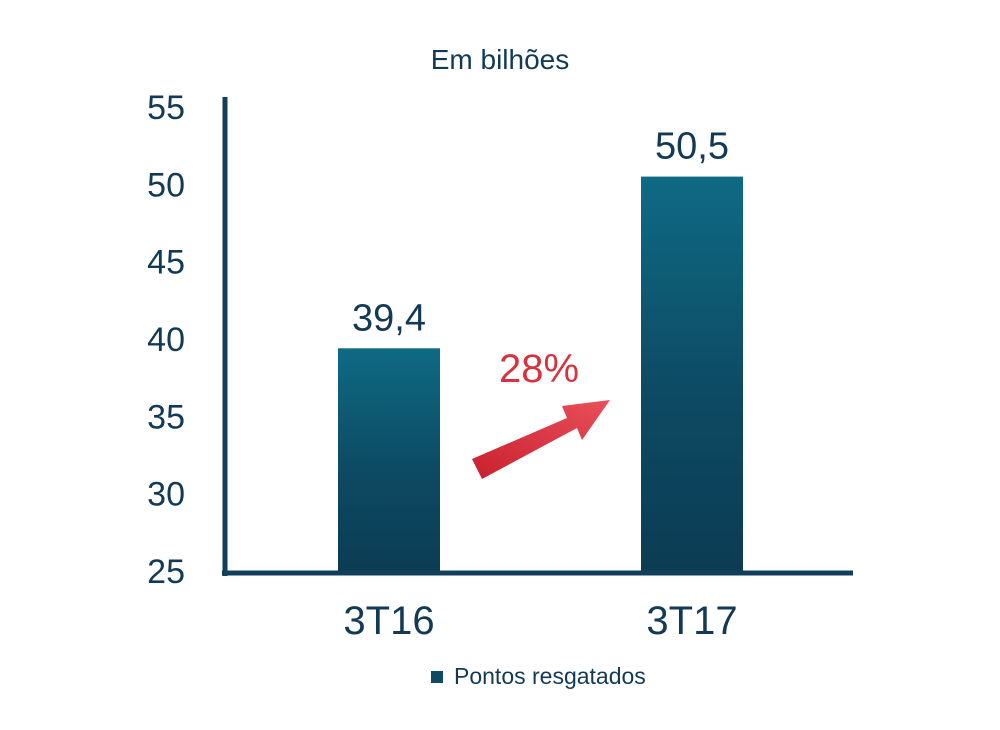 This screenshot has width=1000, height=730. I want to click on y-axis-ticks: 25 30 35 40 45 50 55, so click(166, 340).